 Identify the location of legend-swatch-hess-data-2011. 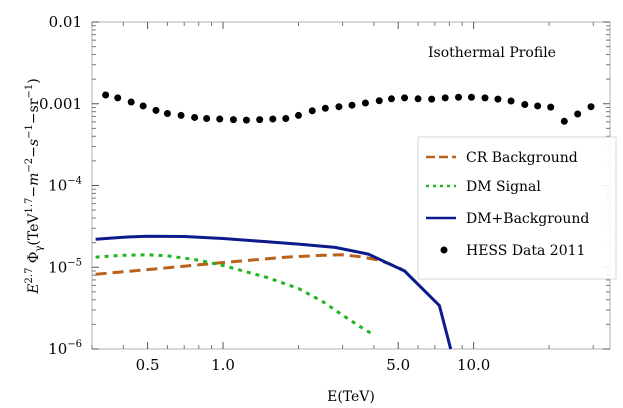
(444, 250).